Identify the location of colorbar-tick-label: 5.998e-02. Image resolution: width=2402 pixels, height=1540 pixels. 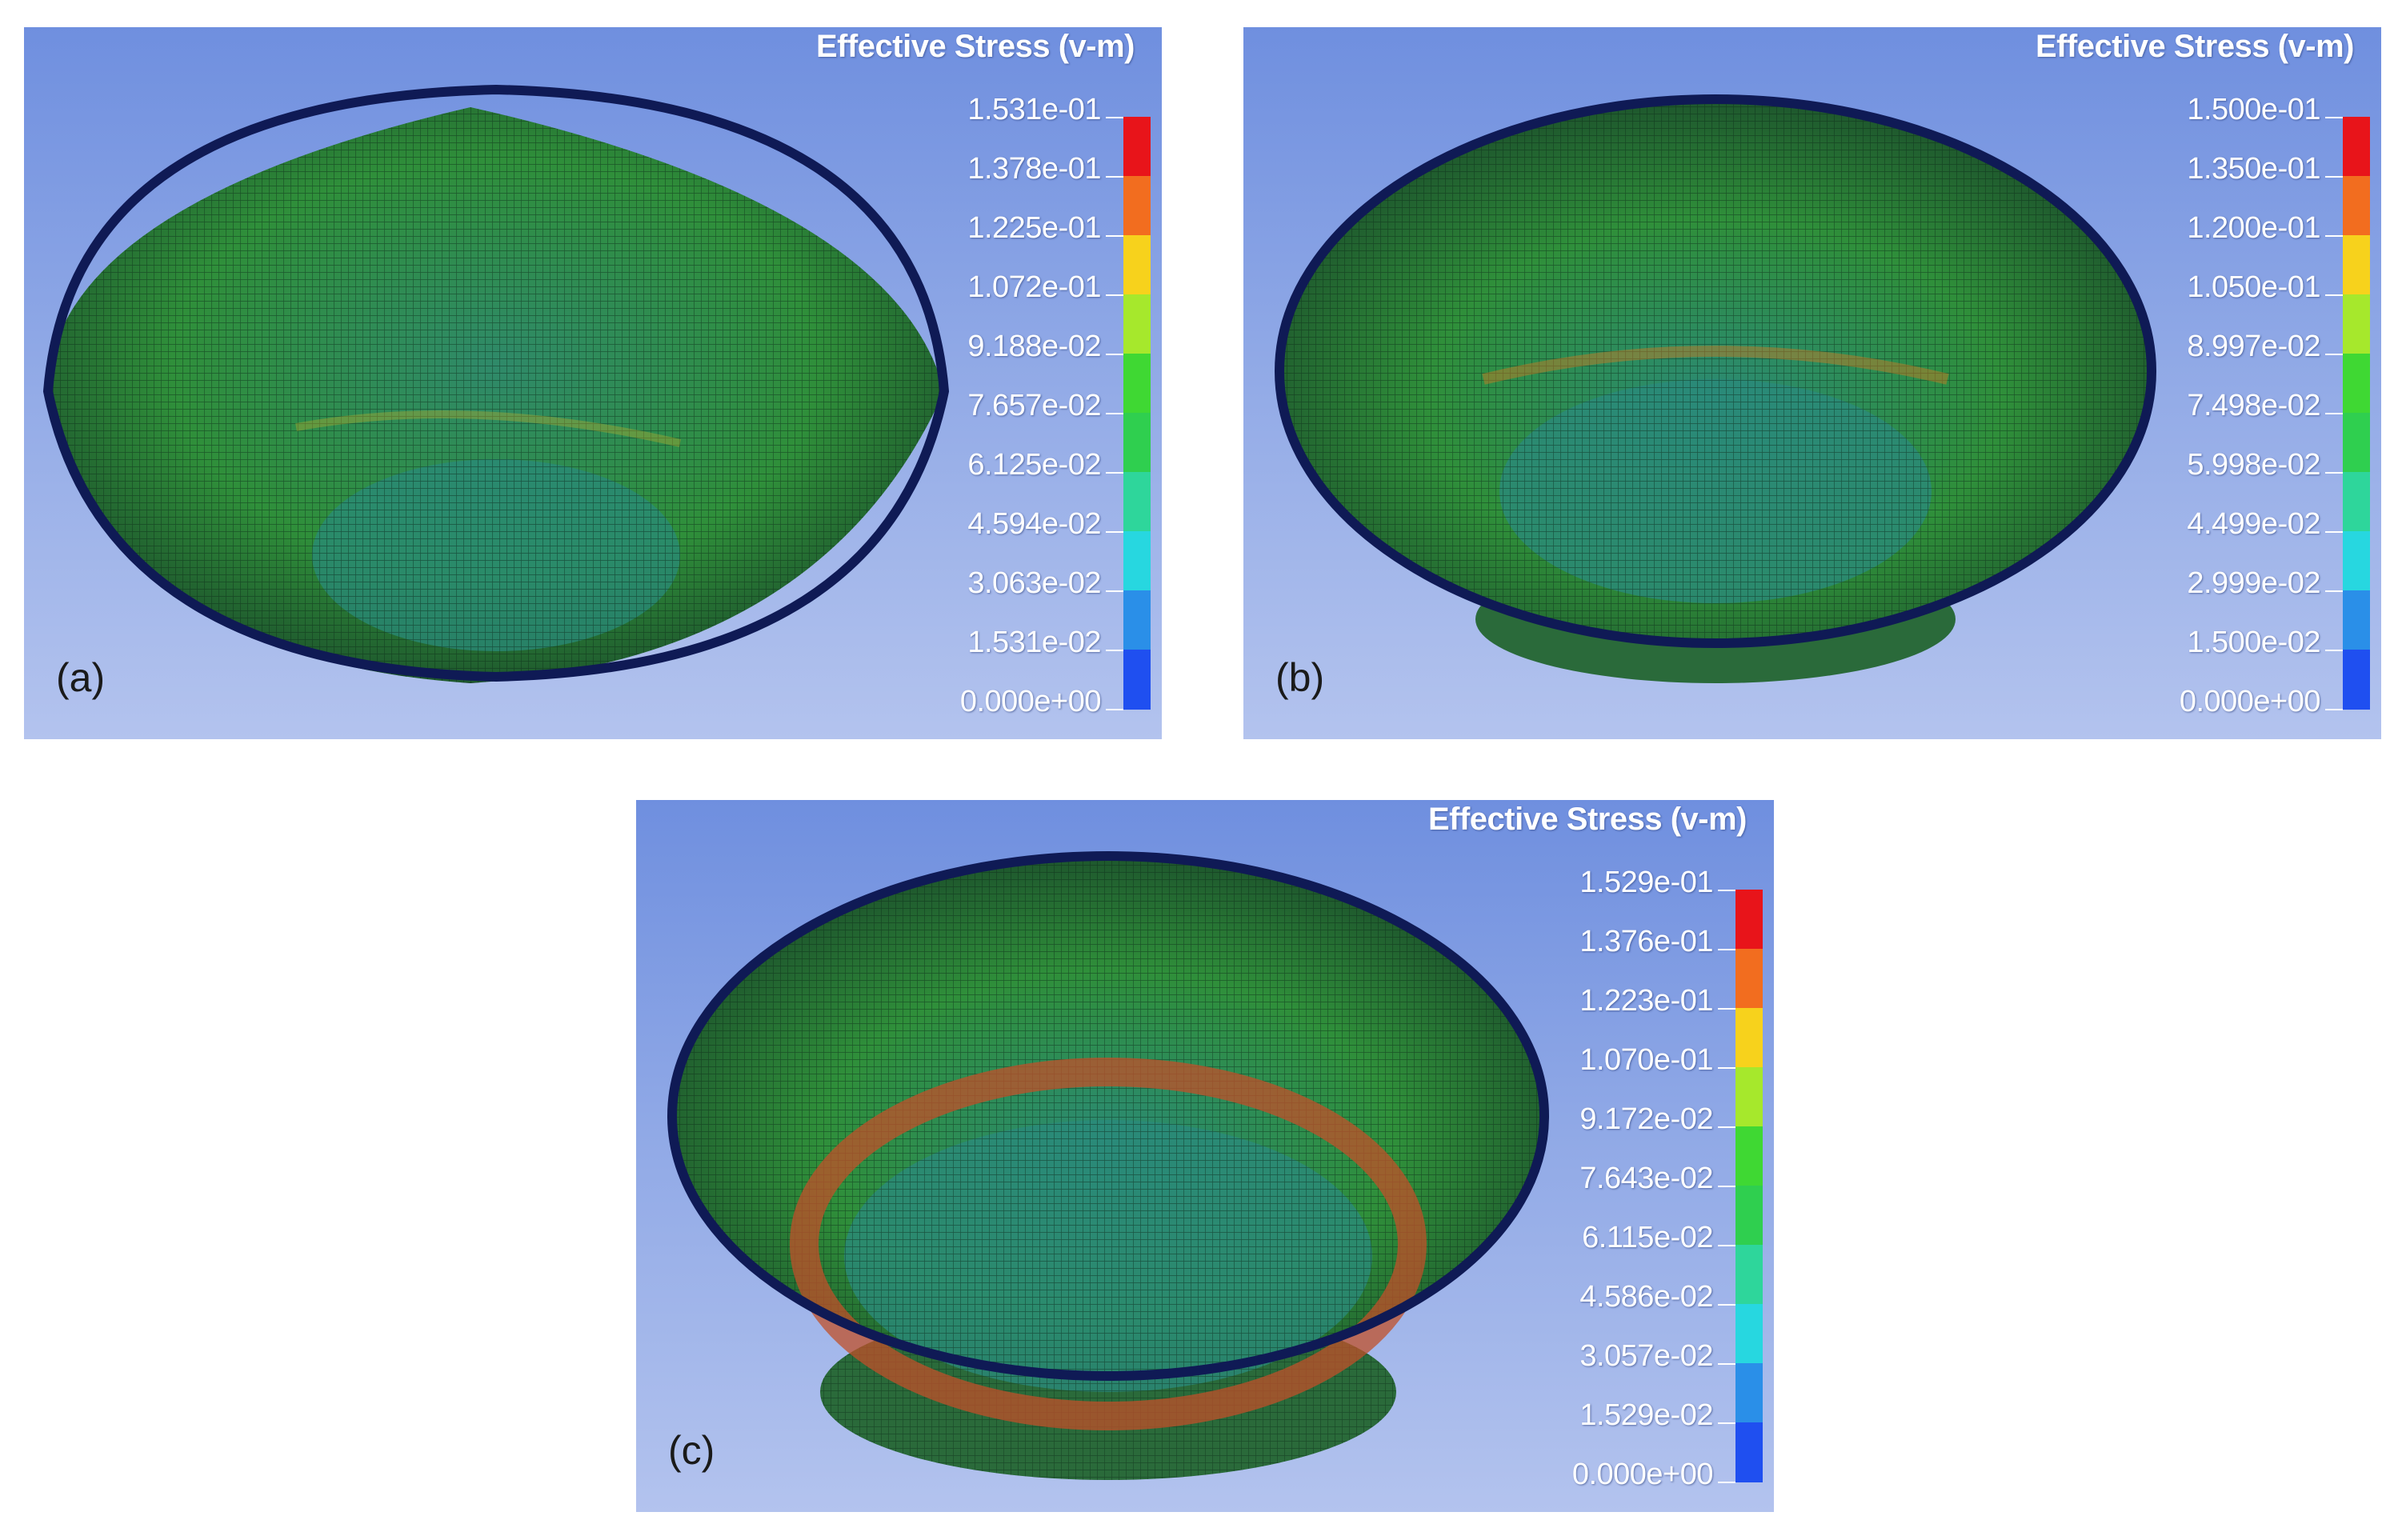
(2253, 464).